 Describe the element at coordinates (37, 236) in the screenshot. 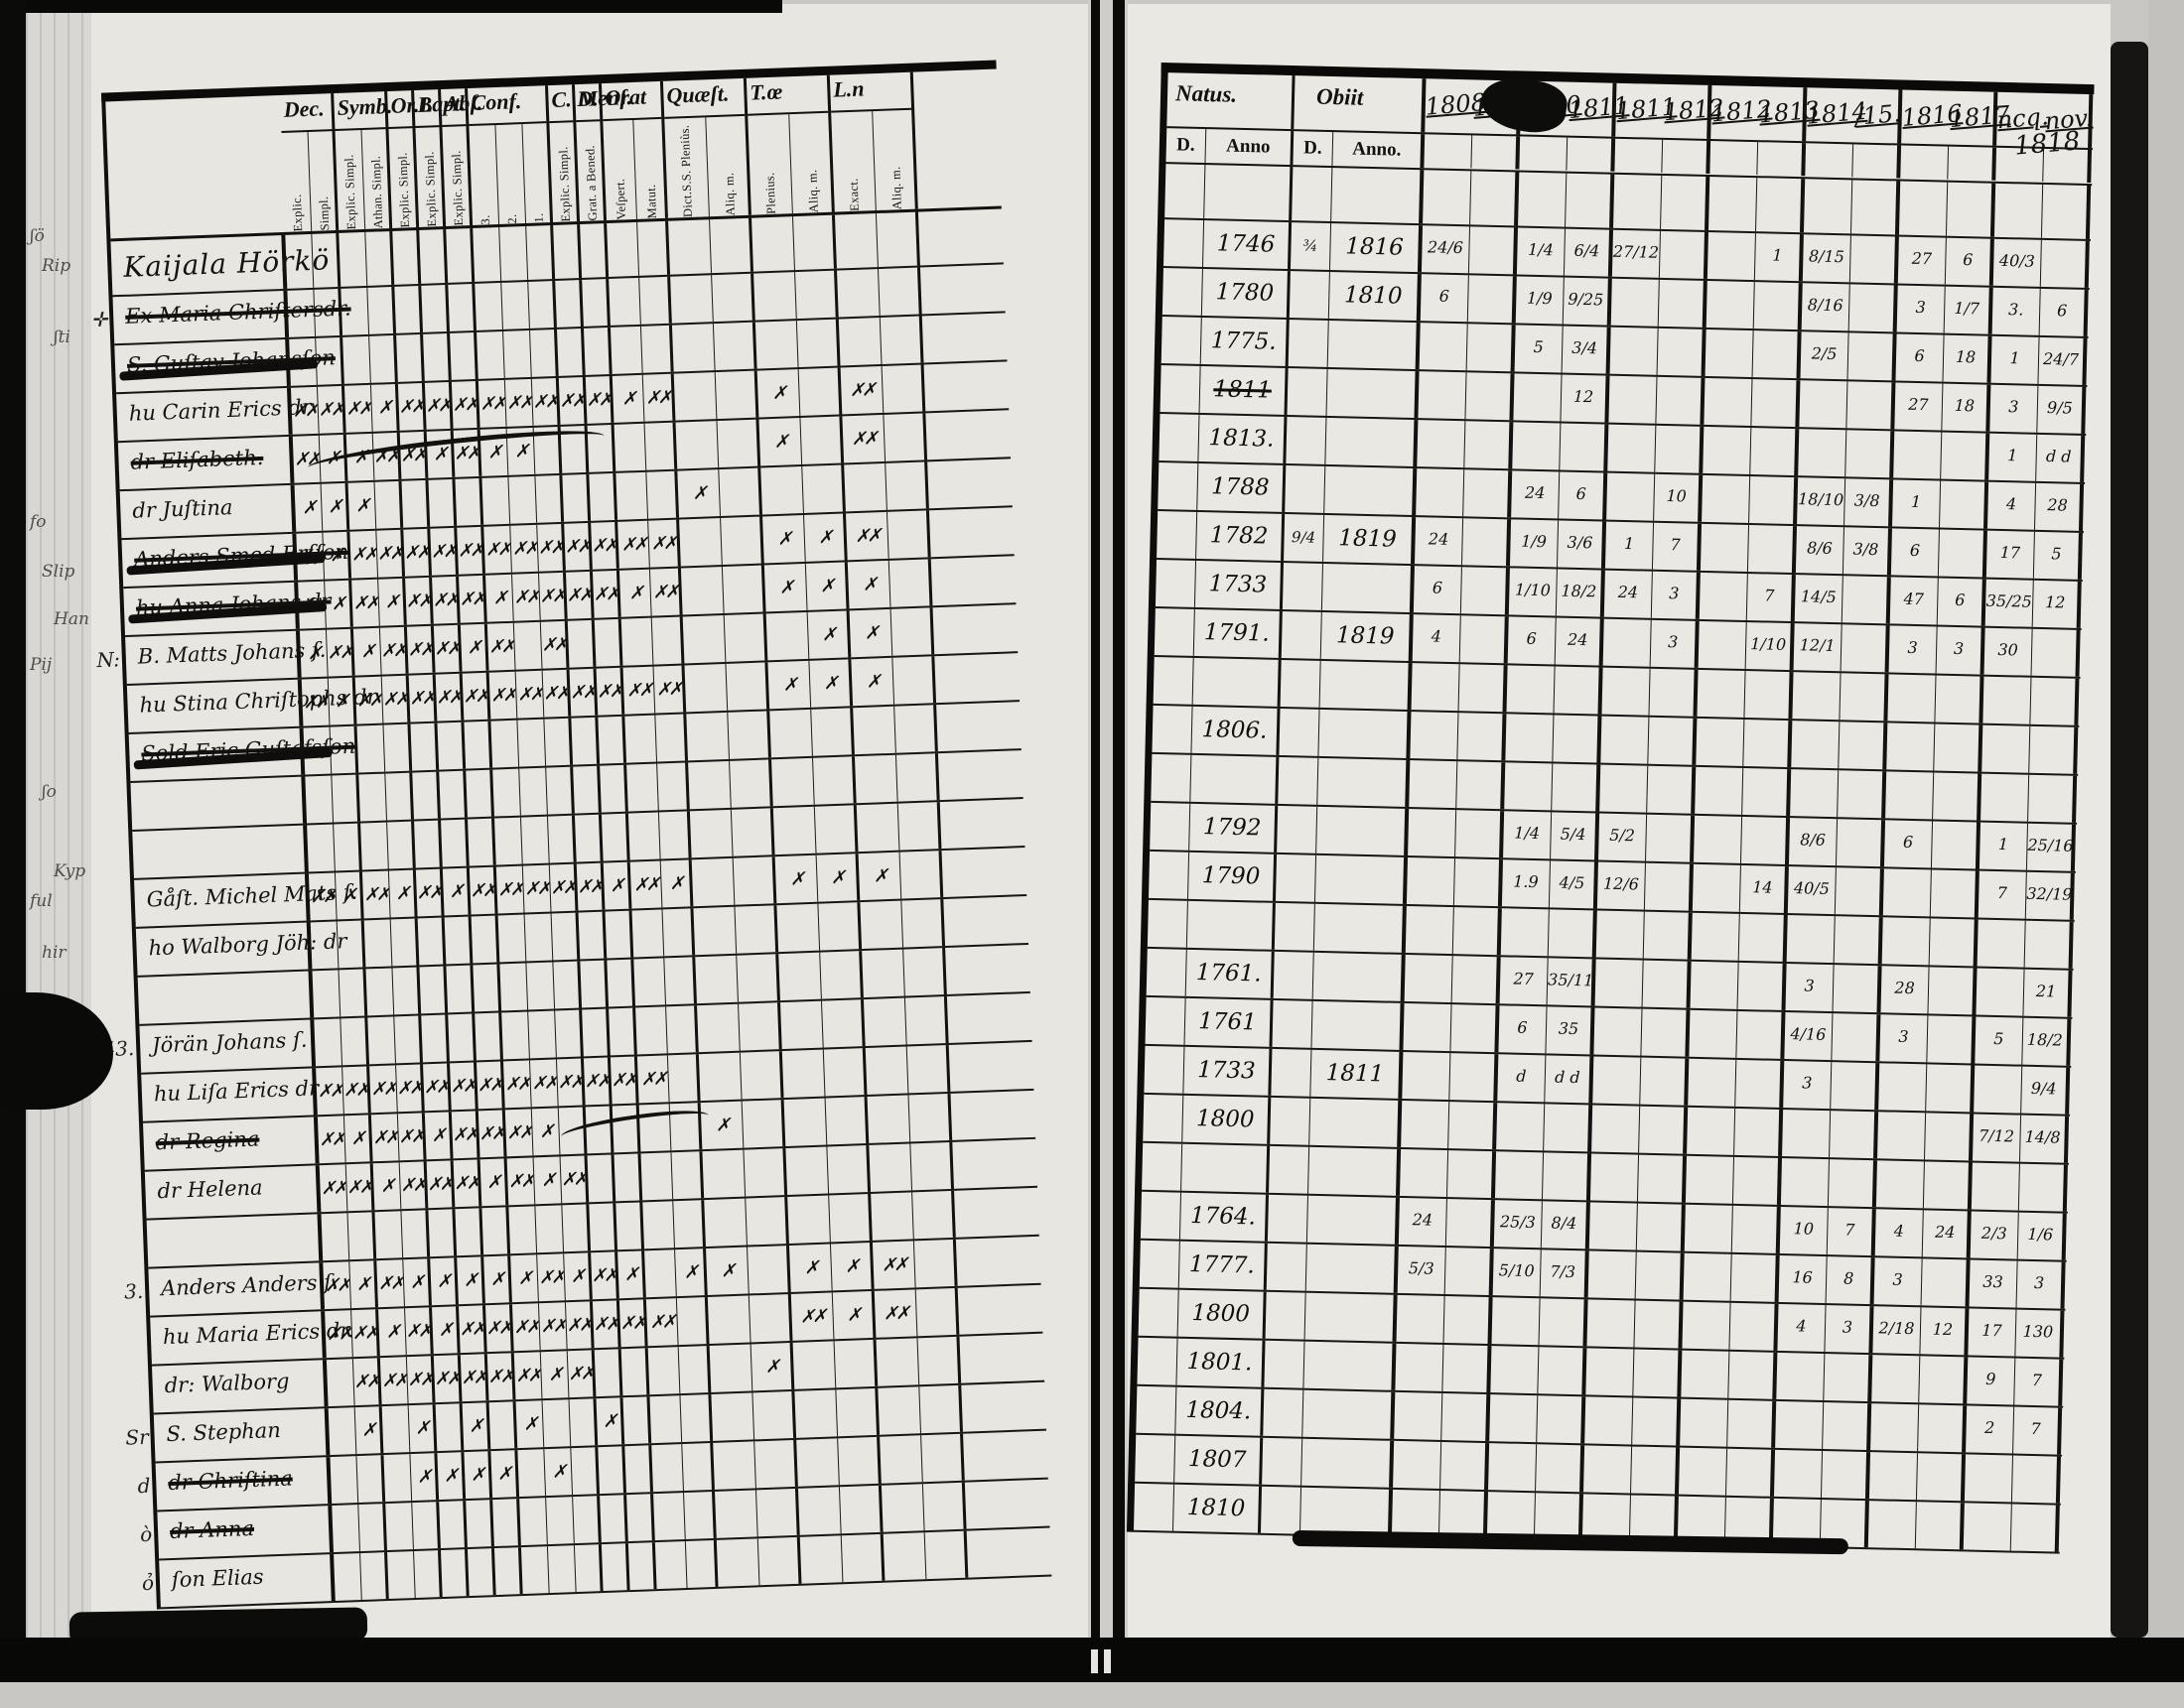

I see `edge-scribble: ʃö` at that location.